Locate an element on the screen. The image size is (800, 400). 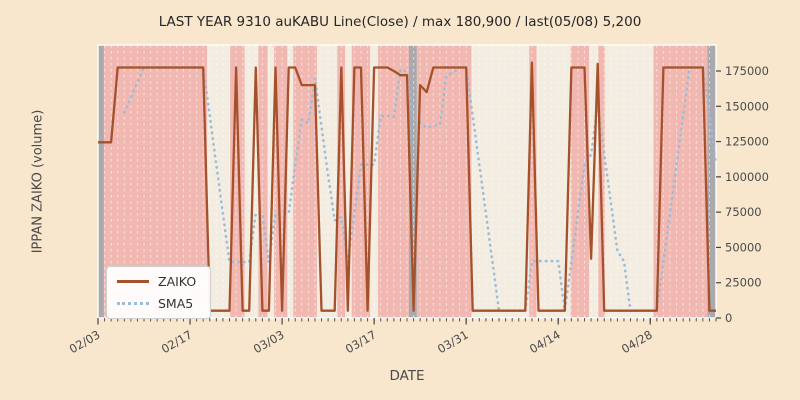
legend-label-sma5: SMA5 is located at coordinates (176, 303).